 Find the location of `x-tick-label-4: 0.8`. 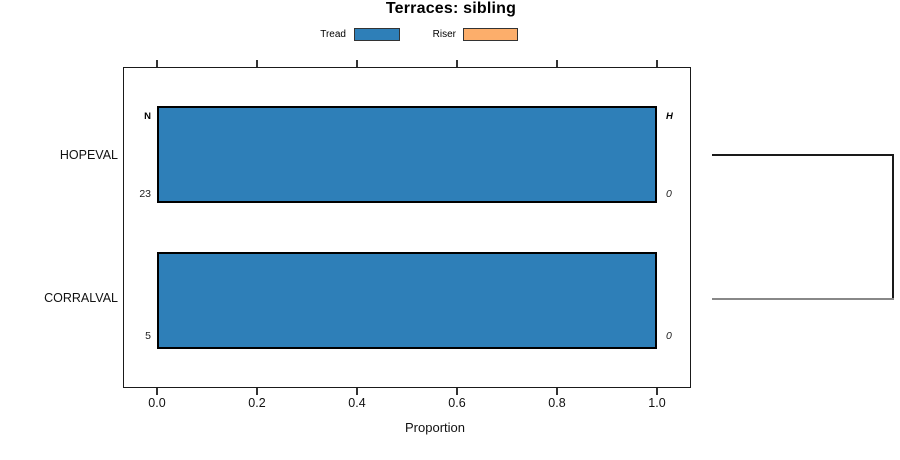

x-tick-label-4: 0.8 is located at coordinates (557, 403).